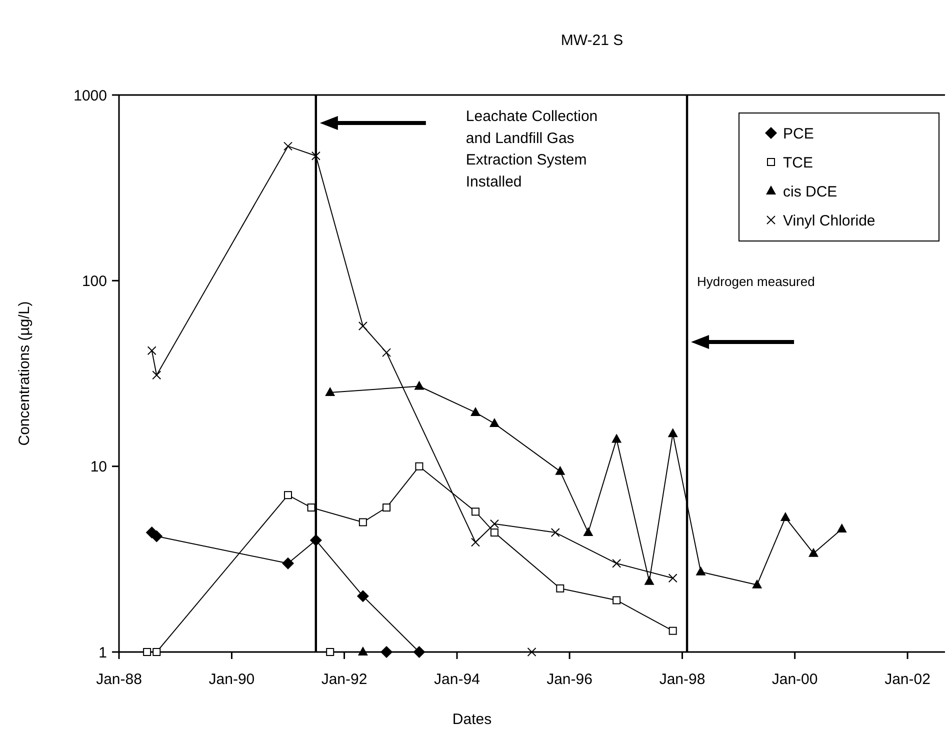  What do you see at coordinates (24, 373) in the screenshot?
I see `y-axis-title: Concentrations (µg/L)` at bounding box center [24, 373].